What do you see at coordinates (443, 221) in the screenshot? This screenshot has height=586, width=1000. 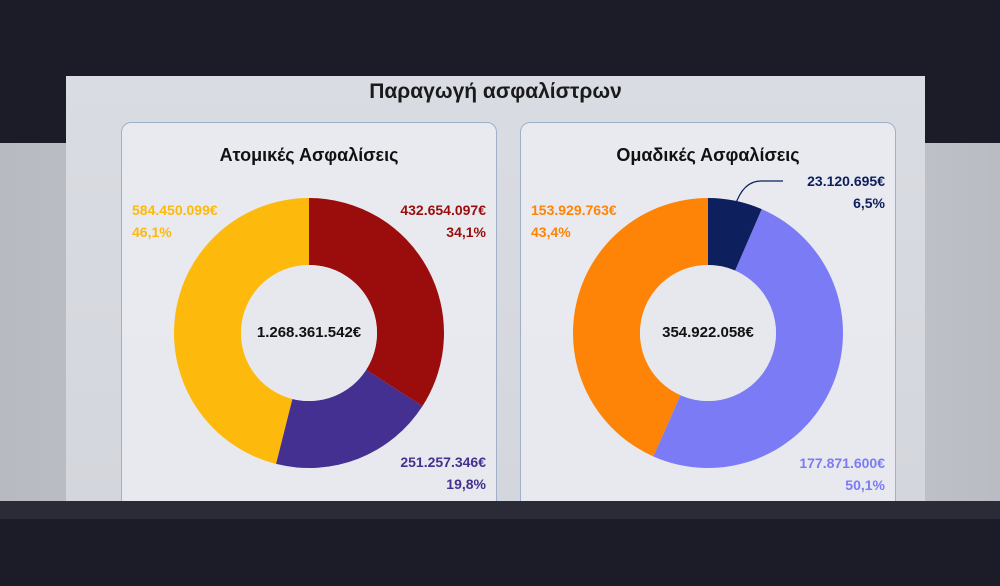 I see `slice-label-value: 432.654.097€ 34,1%` at bounding box center [443, 221].